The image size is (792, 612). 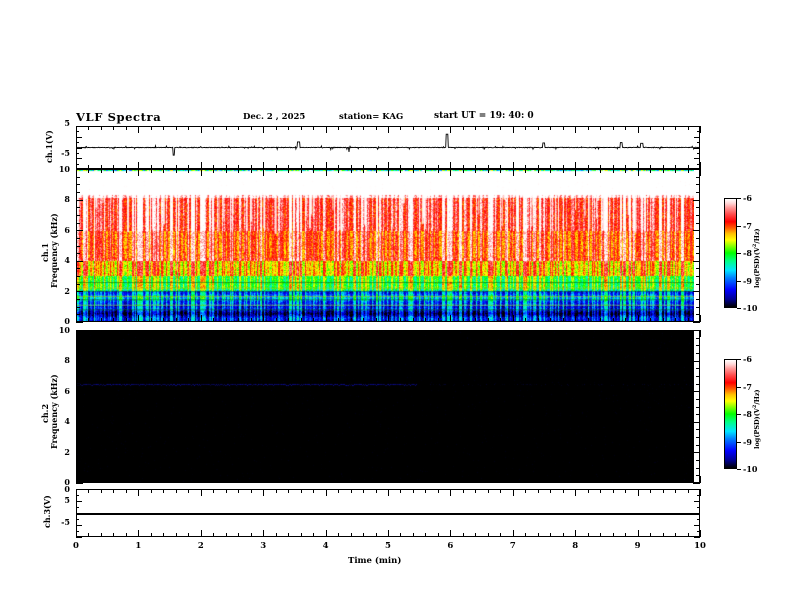 I want to click on colorbar-tick-label: -6, so click(x=747, y=359).